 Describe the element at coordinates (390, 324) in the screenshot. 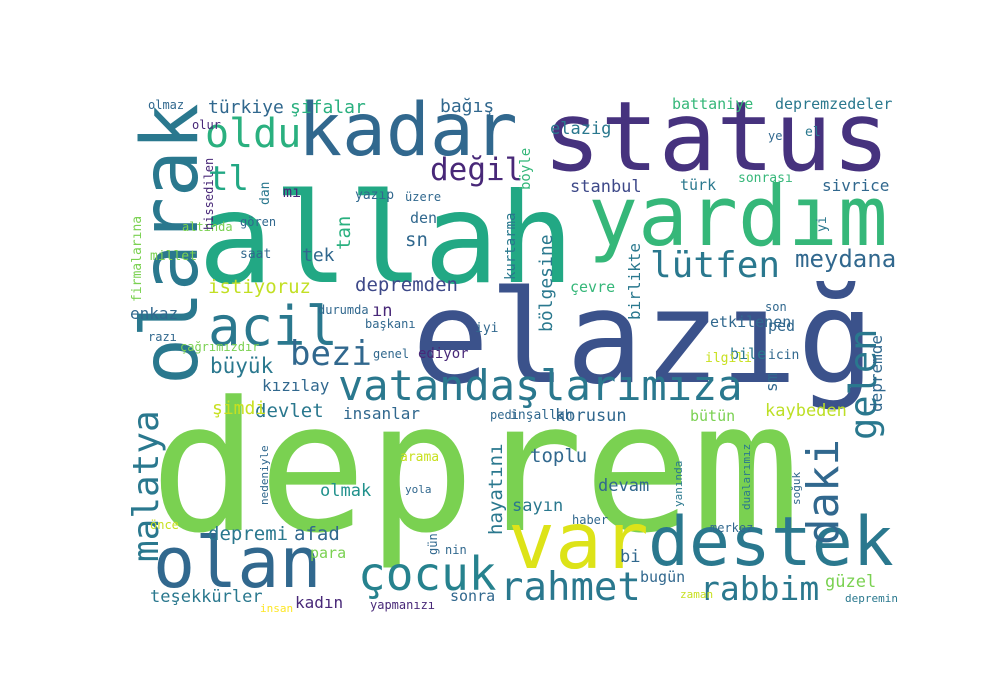

I see `word: başkanı` at that location.